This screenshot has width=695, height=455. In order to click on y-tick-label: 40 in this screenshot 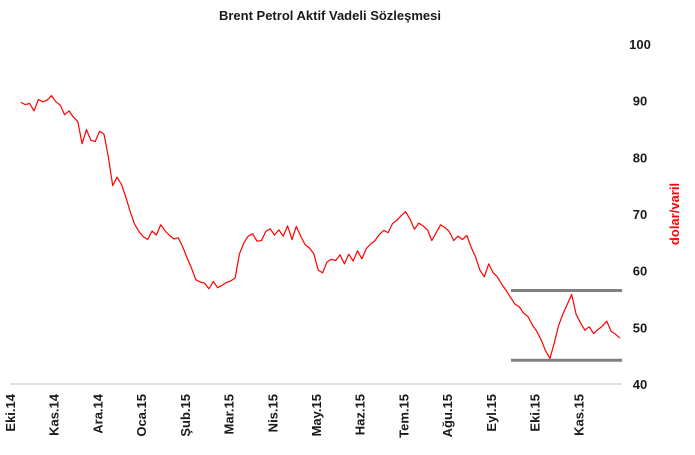, I will do `click(640, 384)`.